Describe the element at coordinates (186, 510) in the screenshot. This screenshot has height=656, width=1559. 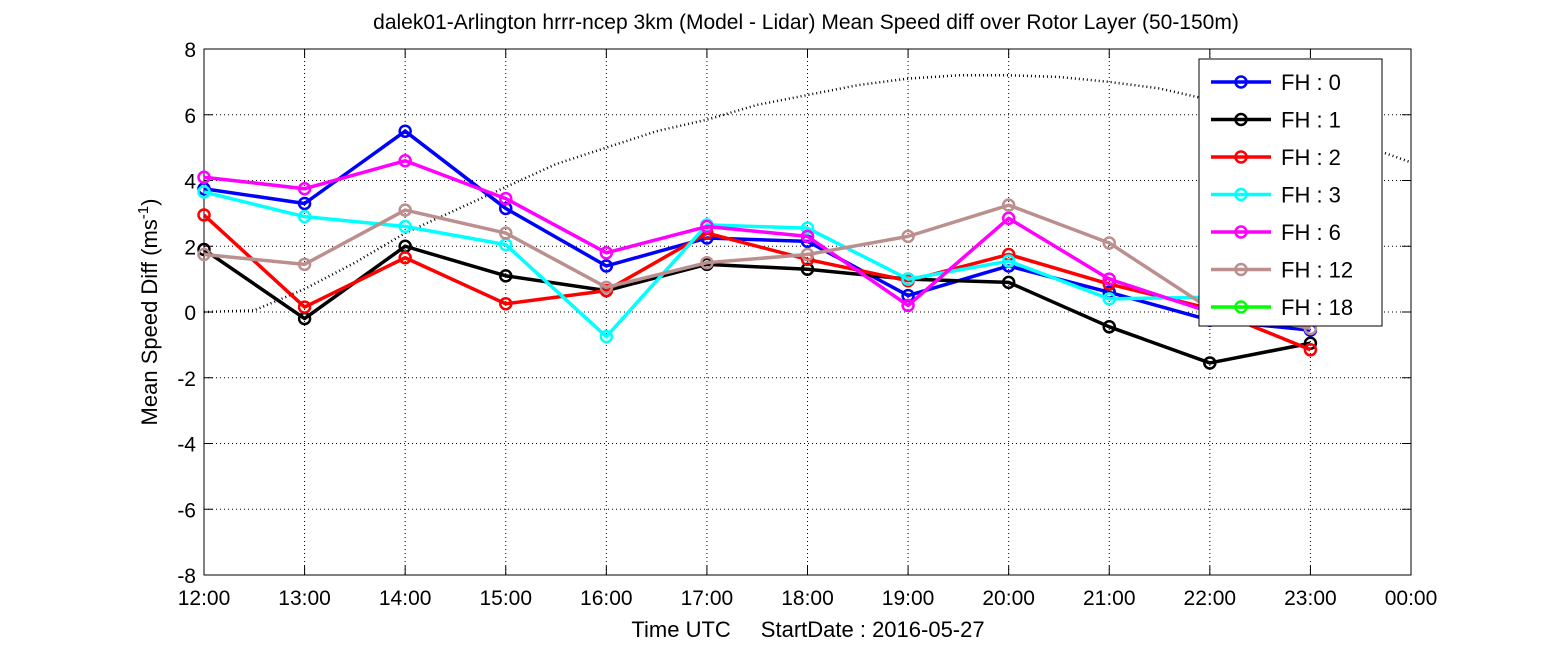
I see `y-tick-label: -6` at that location.